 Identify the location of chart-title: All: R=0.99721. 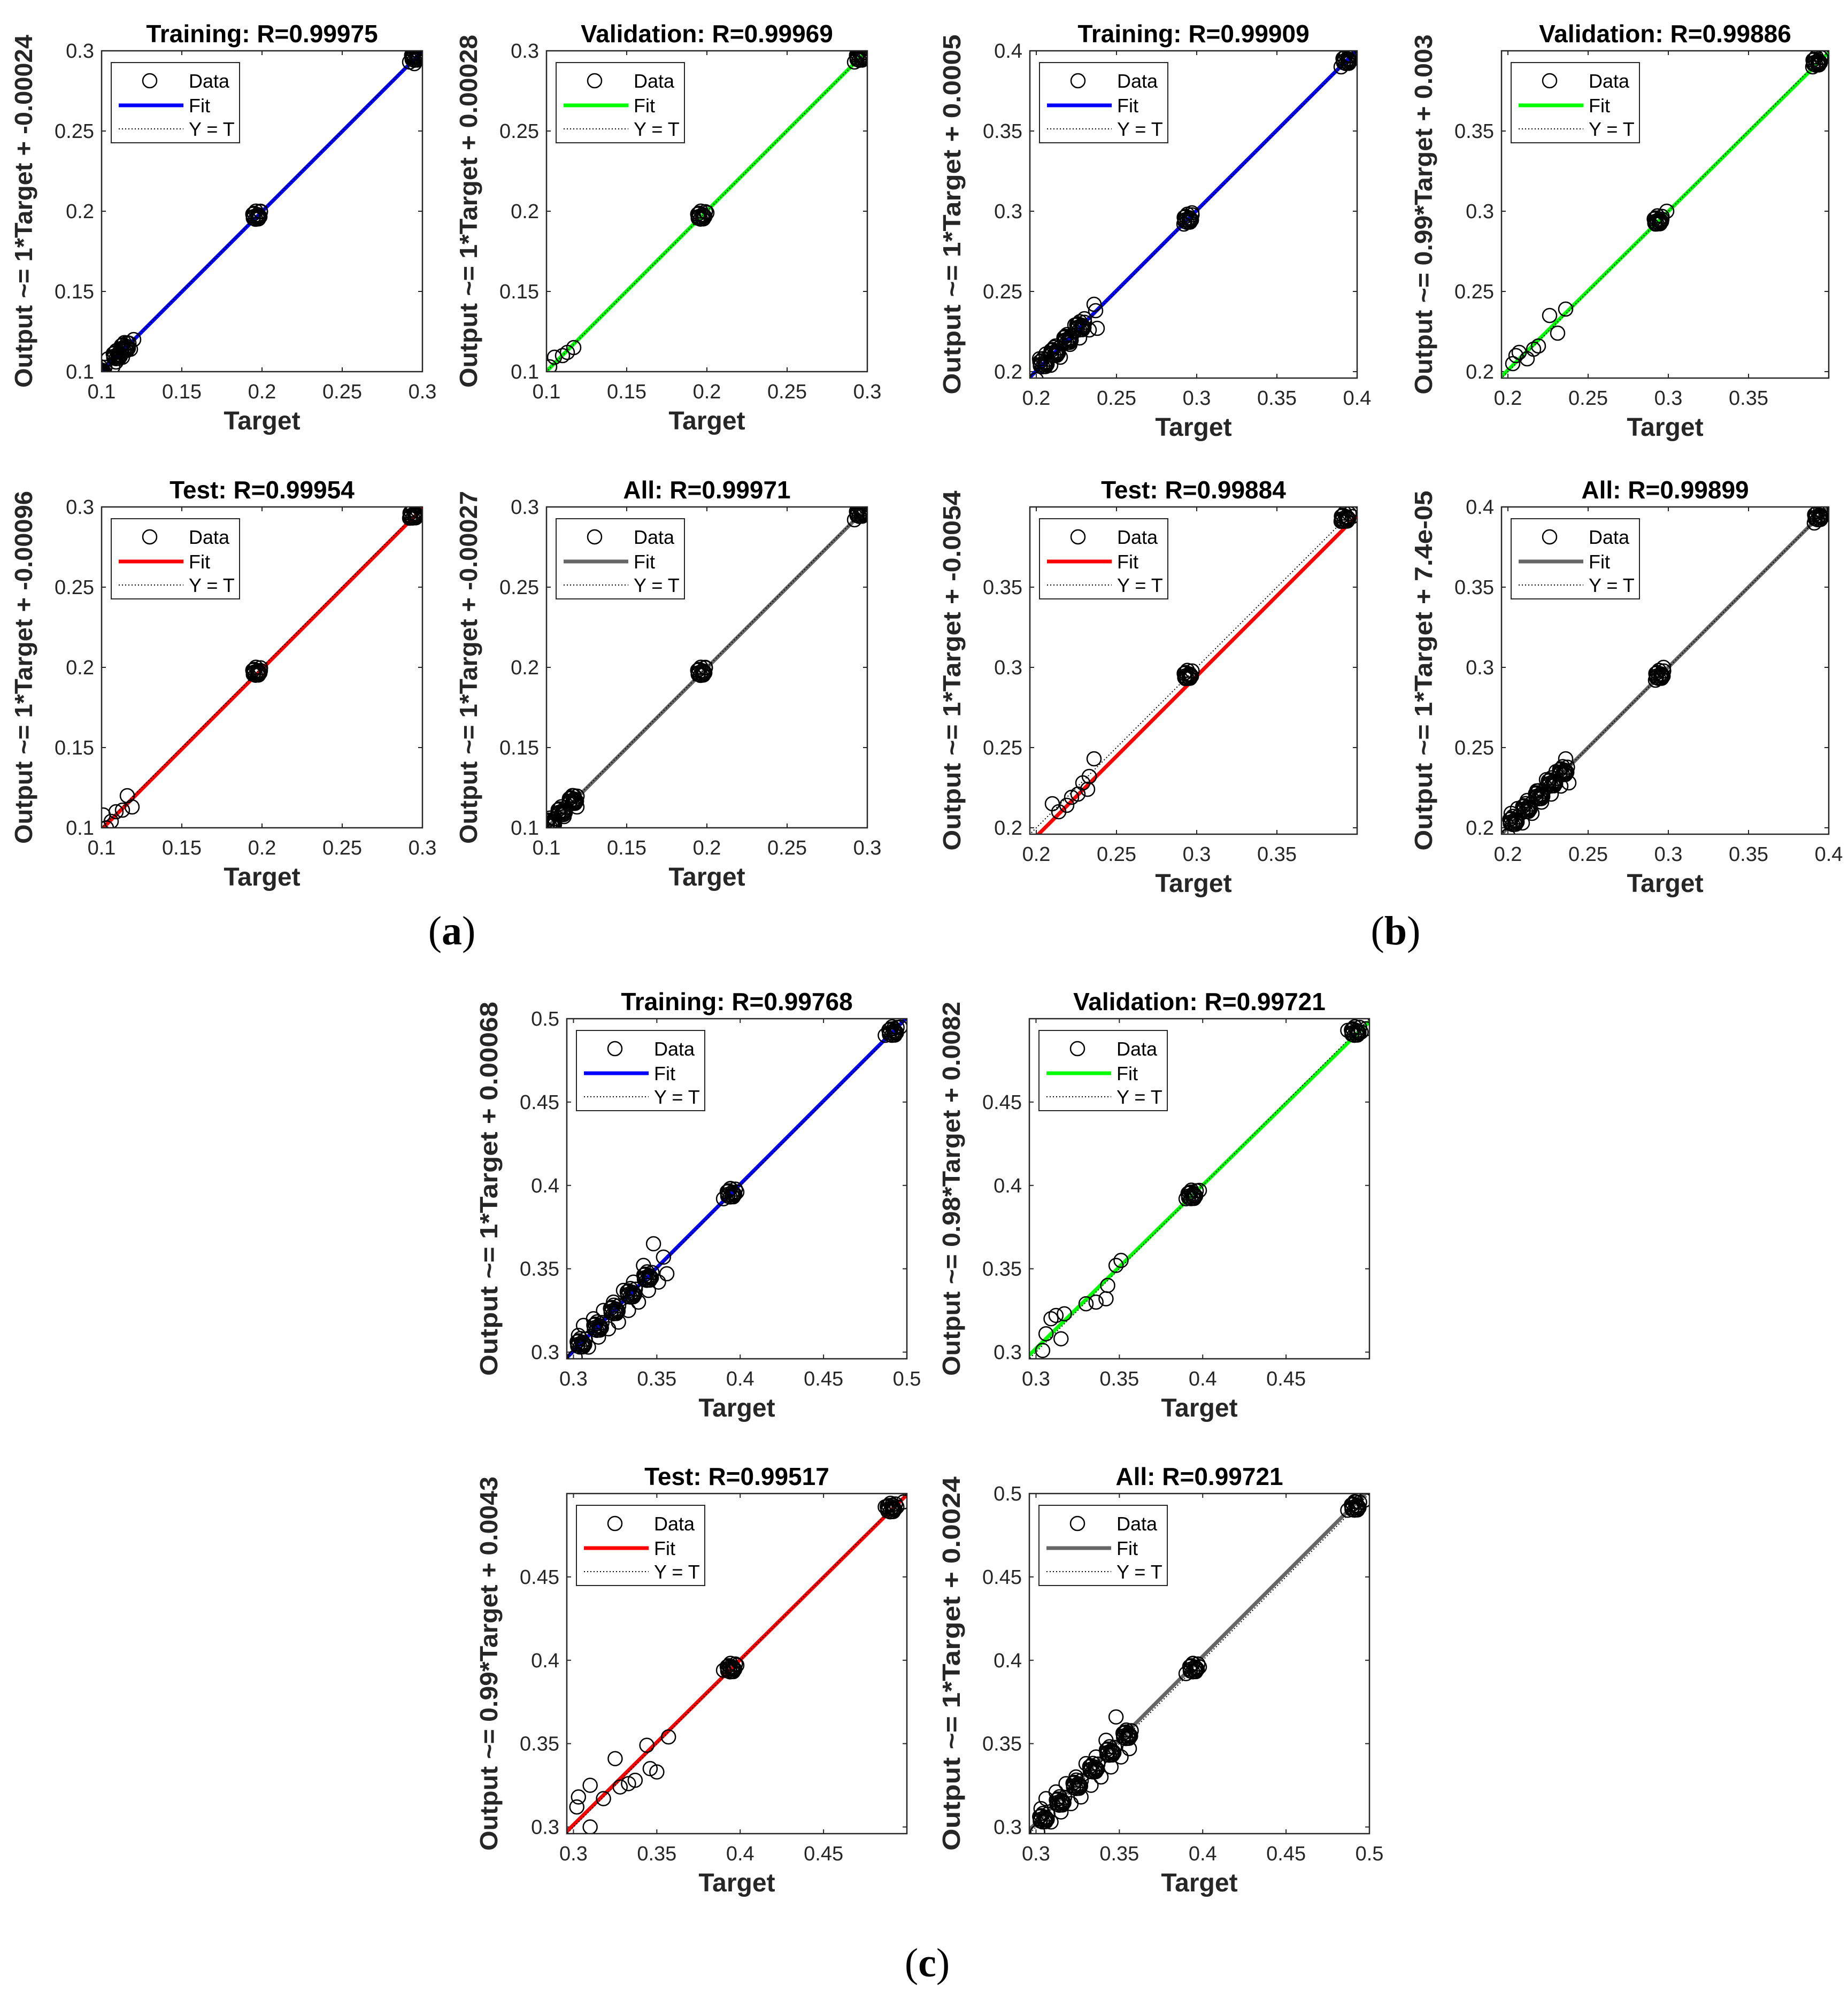
(1199, 1476).